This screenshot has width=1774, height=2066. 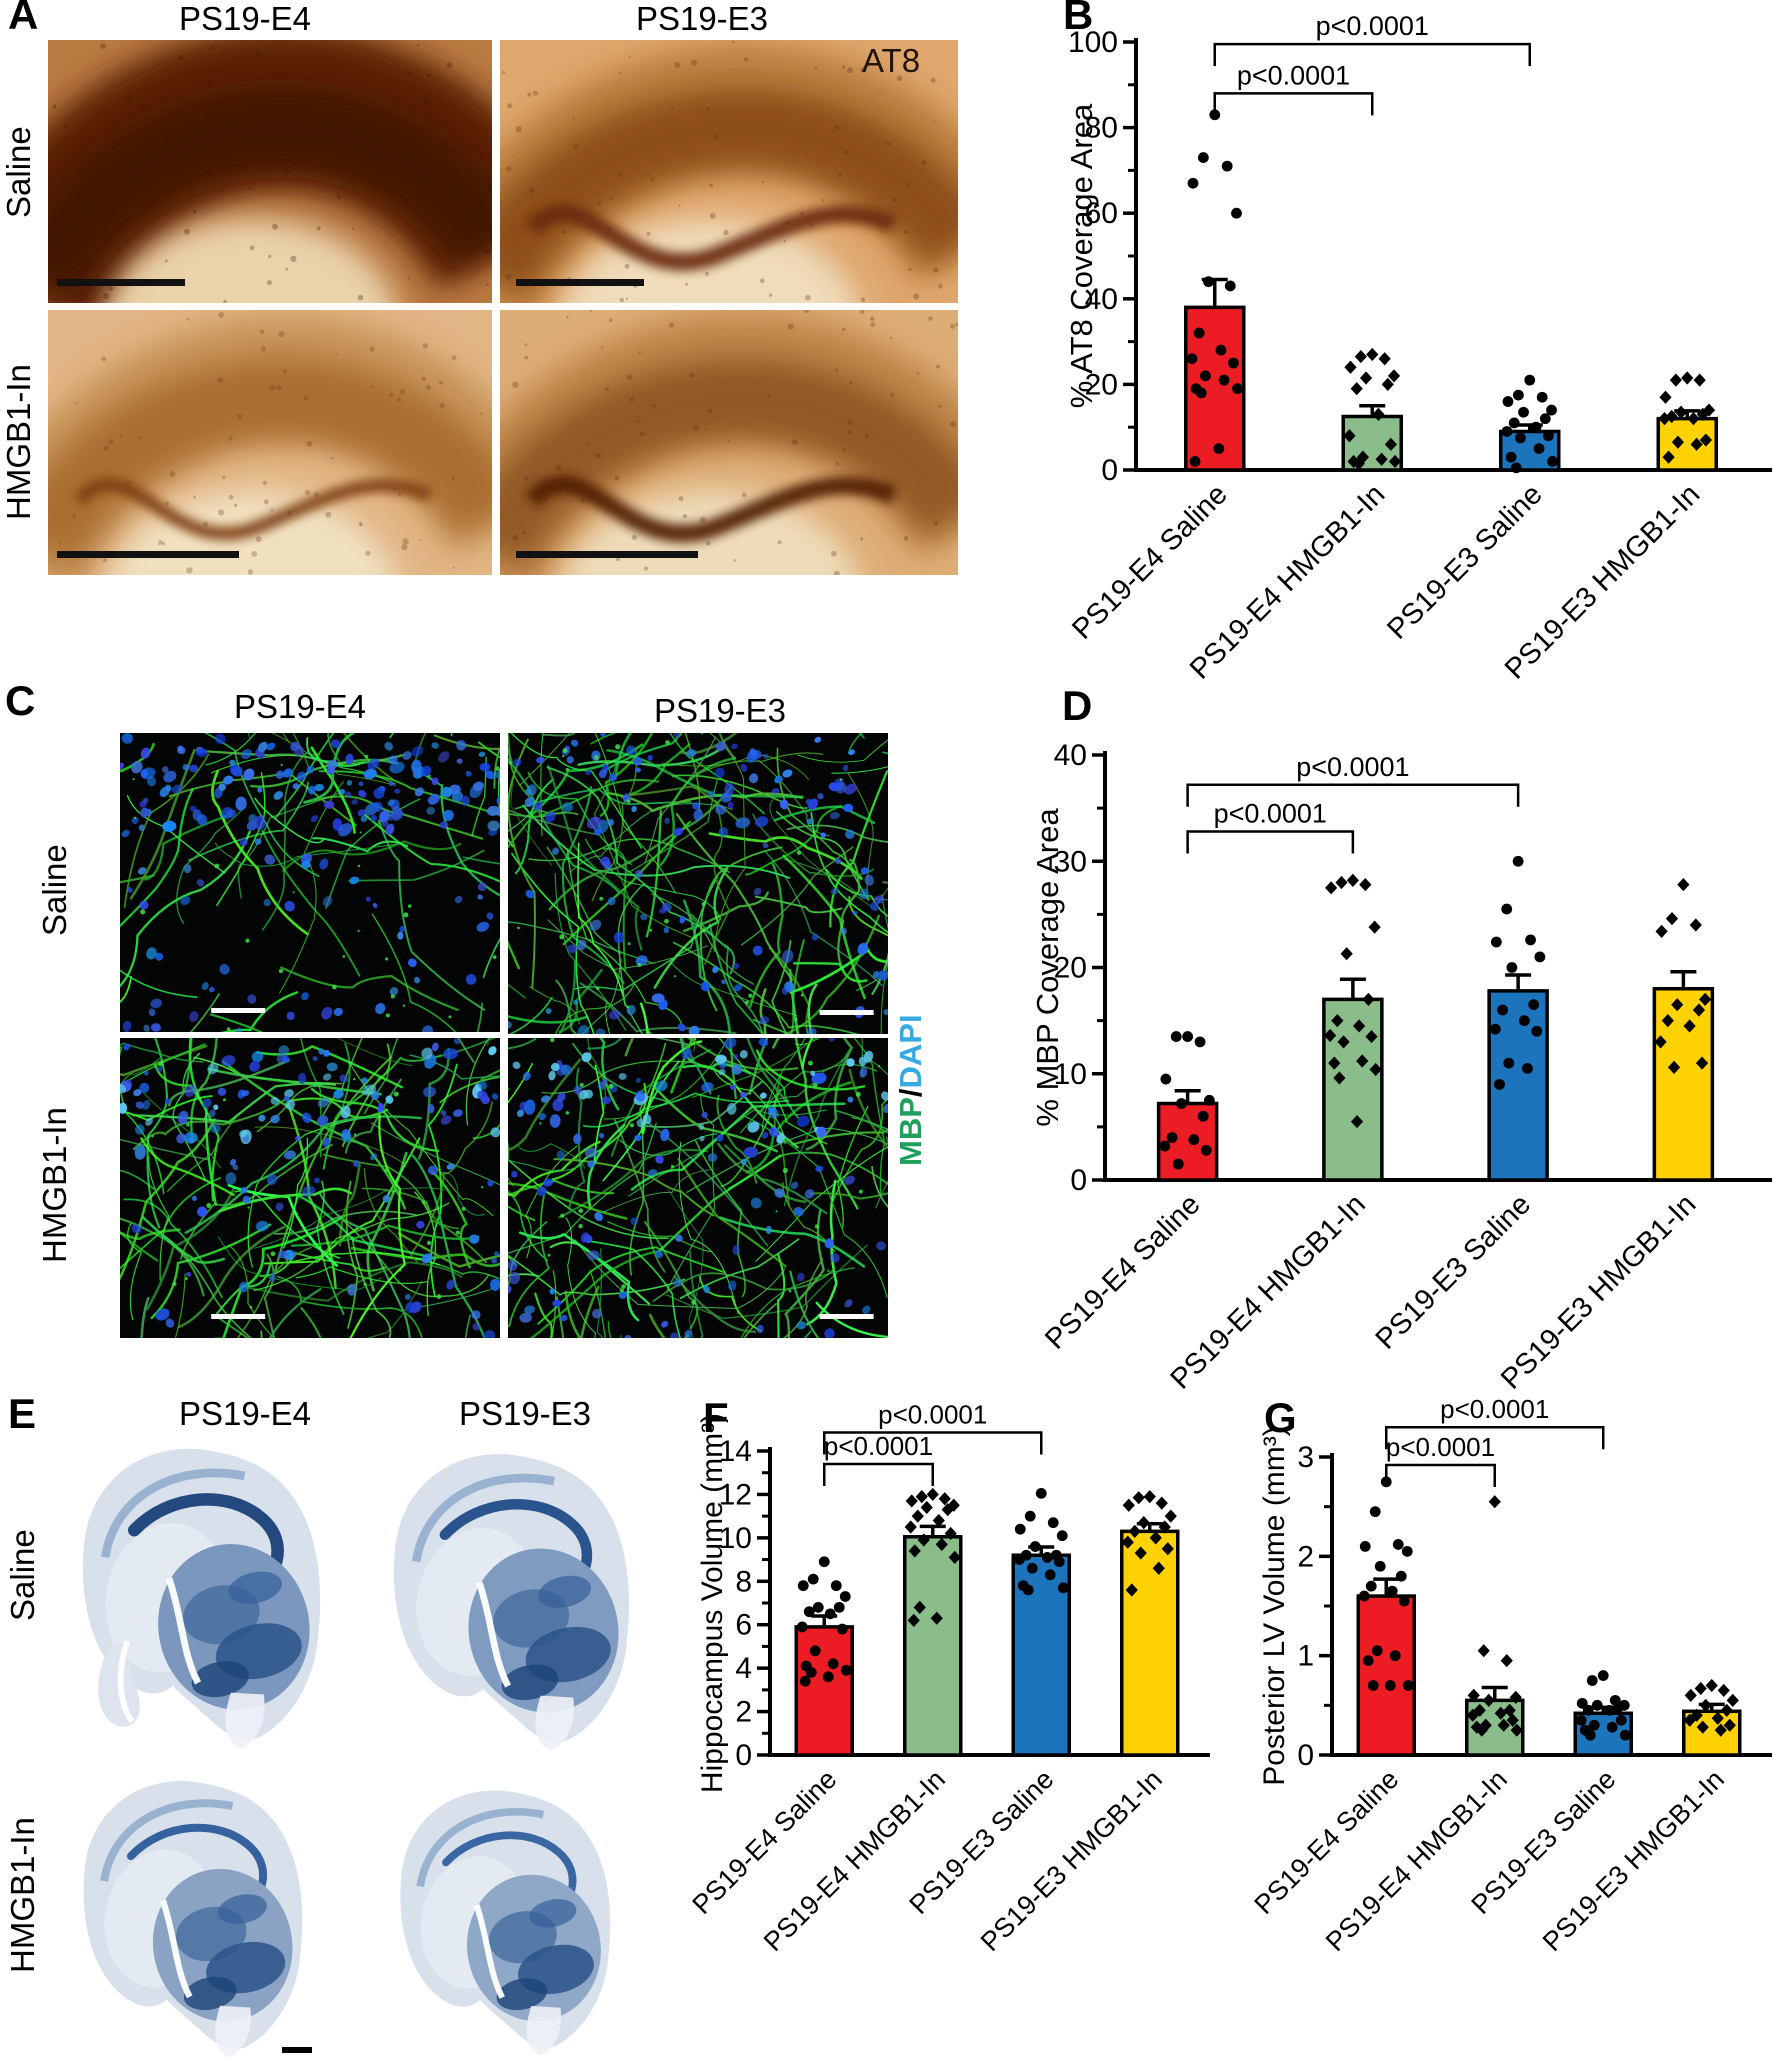 What do you see at coordinates (729, 442) in the screenshot?
I see `panel-a-image-e3-hmgb1` at bounding box center [729, 442].